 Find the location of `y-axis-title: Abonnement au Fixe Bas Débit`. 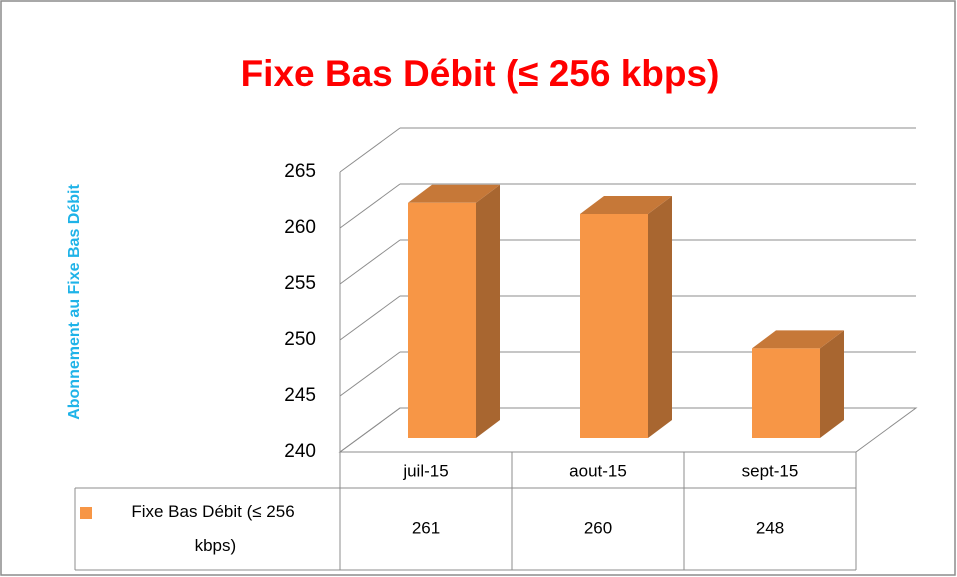

y-axis-title: Abonnement au Fixe Bas Débit is located at coordinates (74, 302).